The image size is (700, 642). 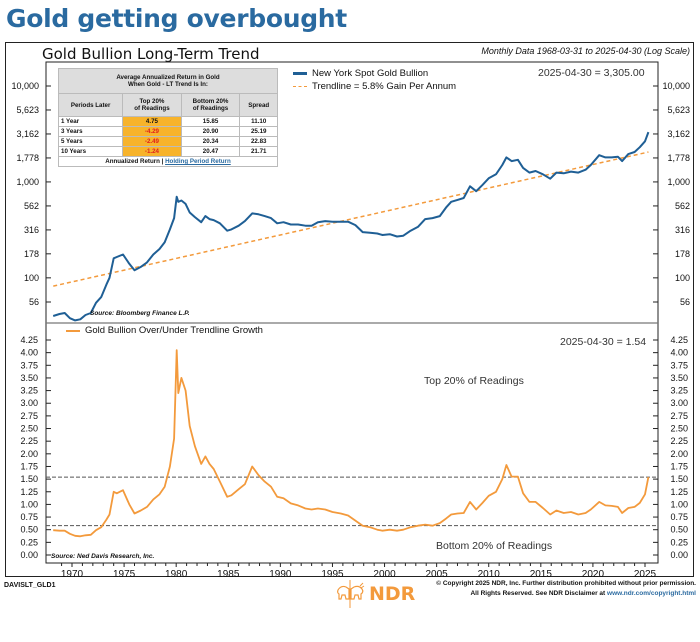 What do you see at coordinates (280, 574) in the screenshot?
I see `x-tick-label: 1990` at bounding box center [280, 574].